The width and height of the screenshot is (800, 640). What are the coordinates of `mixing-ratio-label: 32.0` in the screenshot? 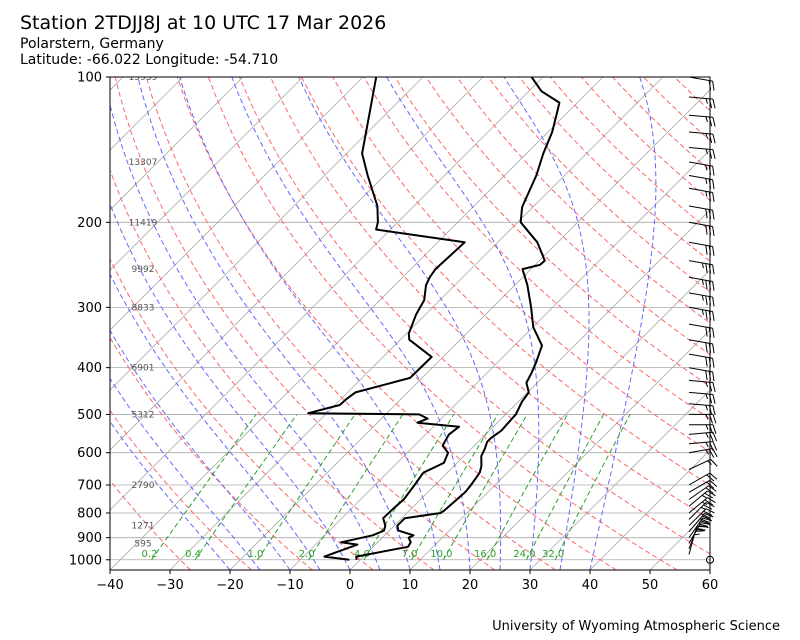 It's located at (553, 554).